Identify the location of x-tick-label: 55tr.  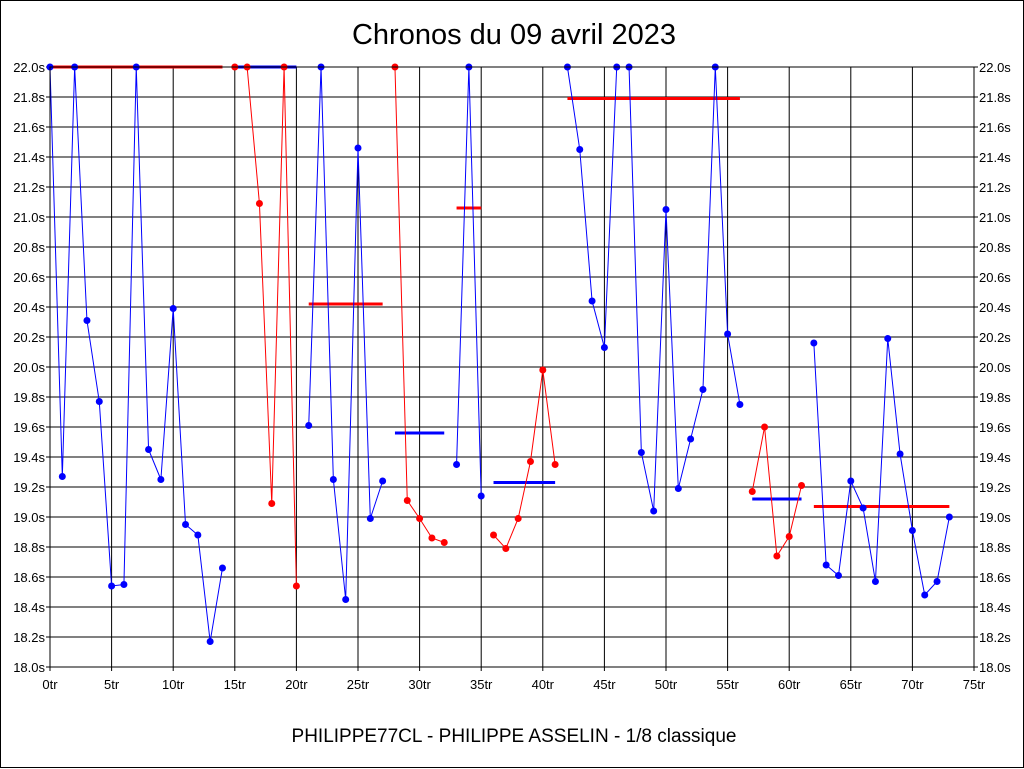
(727, 684).